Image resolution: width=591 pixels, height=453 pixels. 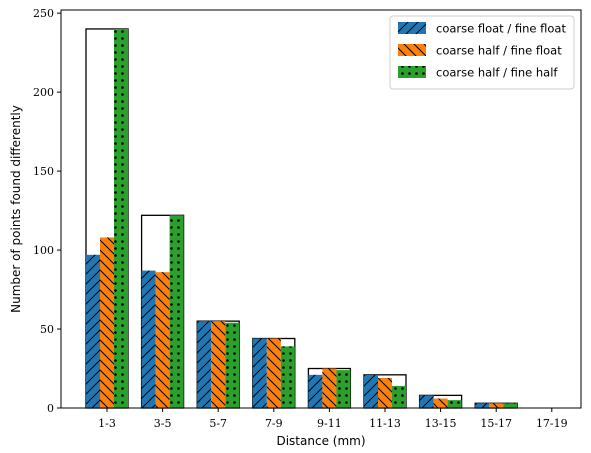 What do you see at coordinates (43, 171) in the screenshot?
I see `y-tick-label: 150` at bounding box center [43, 171].